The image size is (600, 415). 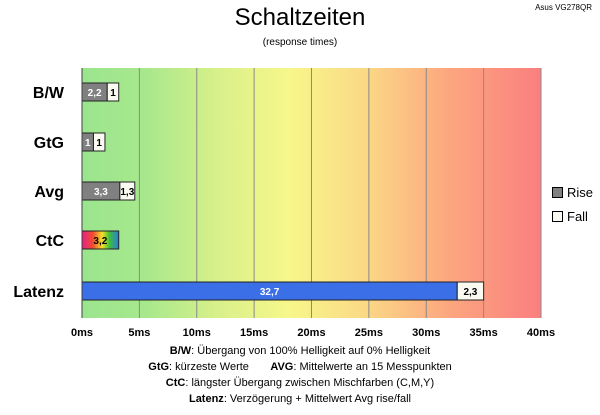 I want to click on x-tick-label: 15ms, so click(x=254, y=333).